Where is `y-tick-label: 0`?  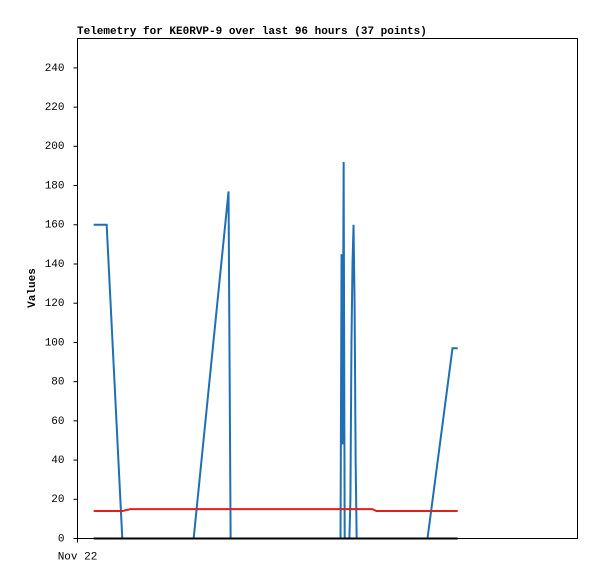 y-tick-label: 0 is located at coordinates (61, 539).